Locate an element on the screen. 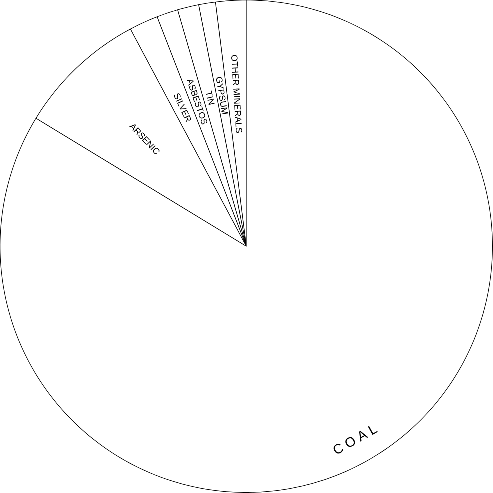  slice-label: GYPSUM is located at coordinates (222, 96).